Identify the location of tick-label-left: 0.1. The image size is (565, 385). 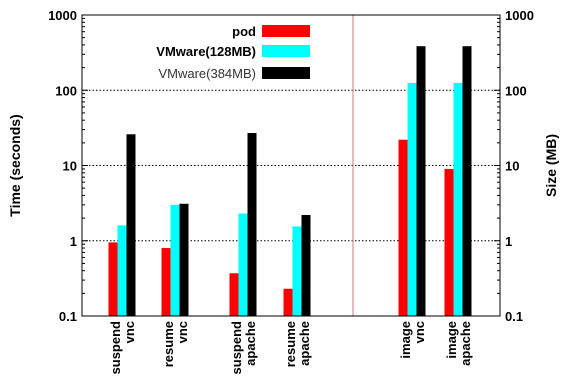
(68, 316).